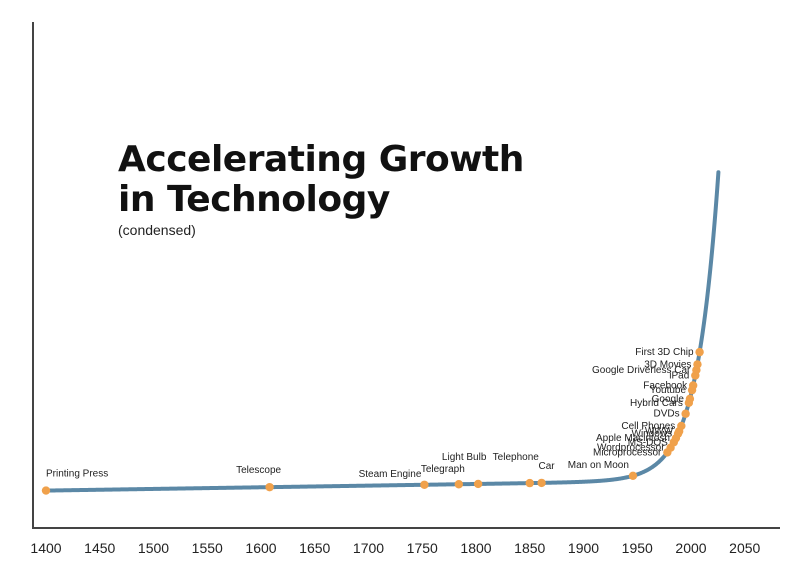  What do you see at coordinates (529, 548) in the screenshot?
I see `x-tick-label: 1850` at bounding box center [529, 548].